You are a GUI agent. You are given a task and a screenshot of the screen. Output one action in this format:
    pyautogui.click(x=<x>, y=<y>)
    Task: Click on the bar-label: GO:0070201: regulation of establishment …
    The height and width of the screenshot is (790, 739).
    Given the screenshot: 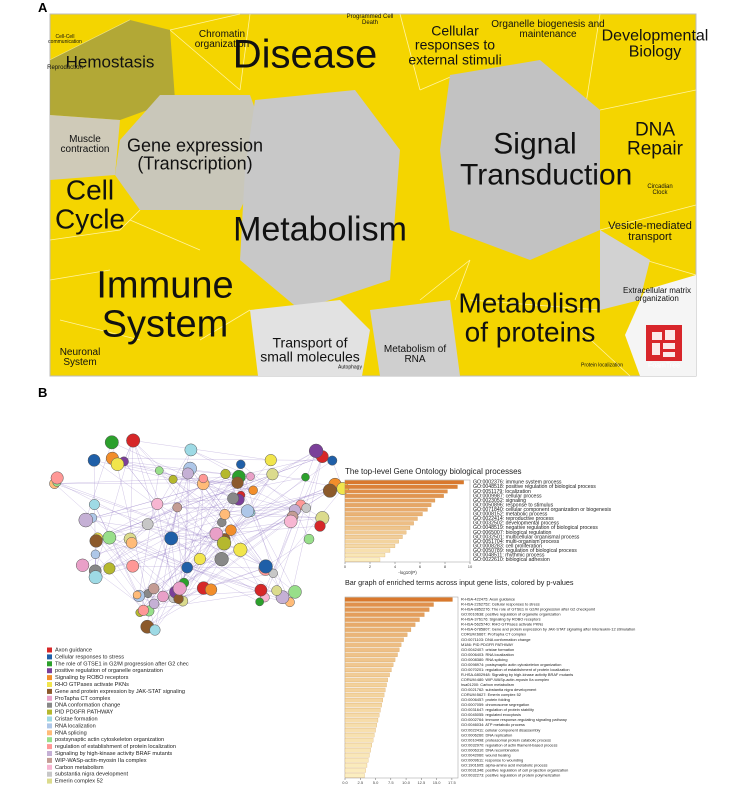 What is the action you would take?
    pyautogui.click(x=515, y=669)
    